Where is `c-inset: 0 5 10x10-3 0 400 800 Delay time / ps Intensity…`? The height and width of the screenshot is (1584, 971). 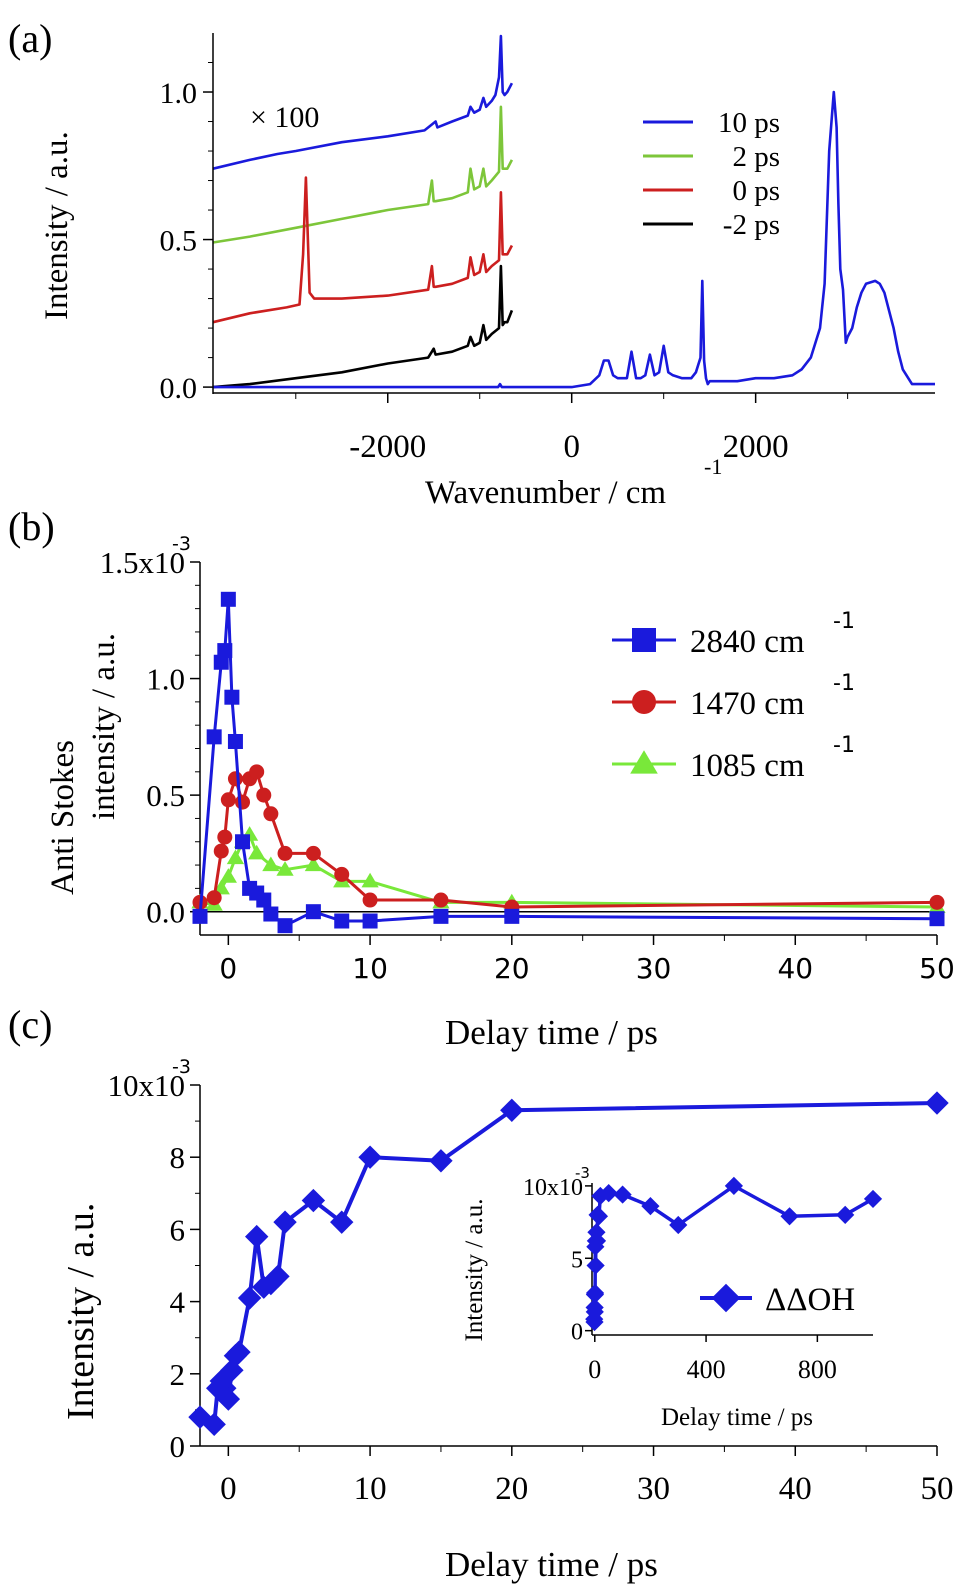
c-inset: 0 5 10x10-3 0 400 800 Delay time / ps Intensity… is located at coordinates (672, 1297).